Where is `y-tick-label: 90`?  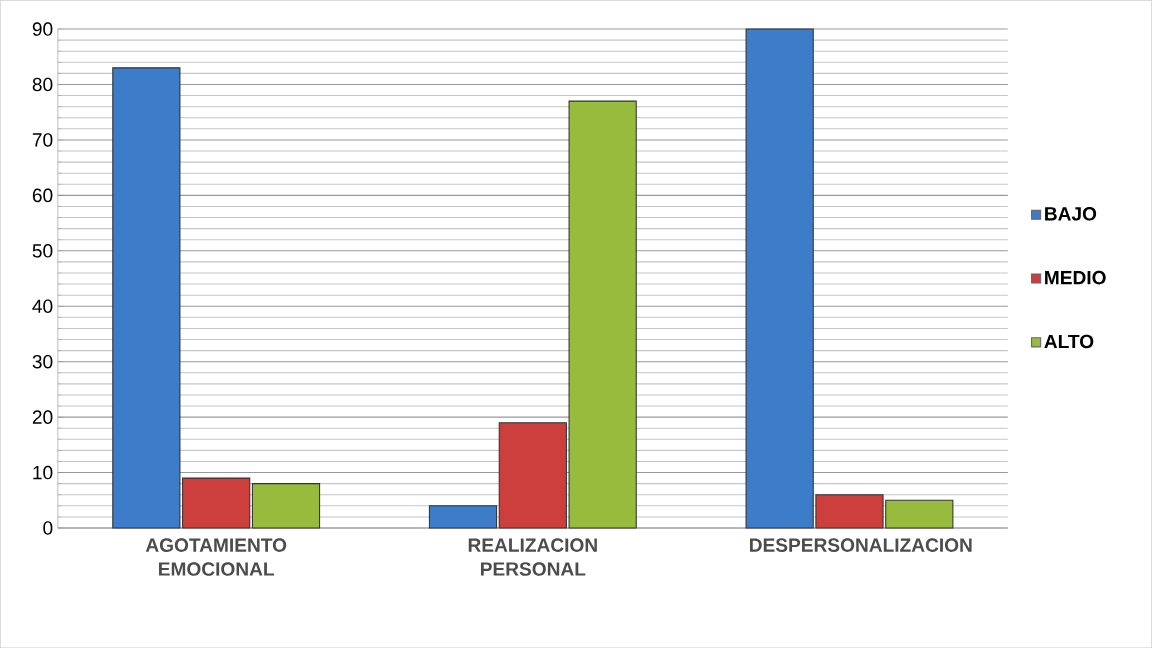
y-tick-label: 90 is located at coordinates (42, 29).